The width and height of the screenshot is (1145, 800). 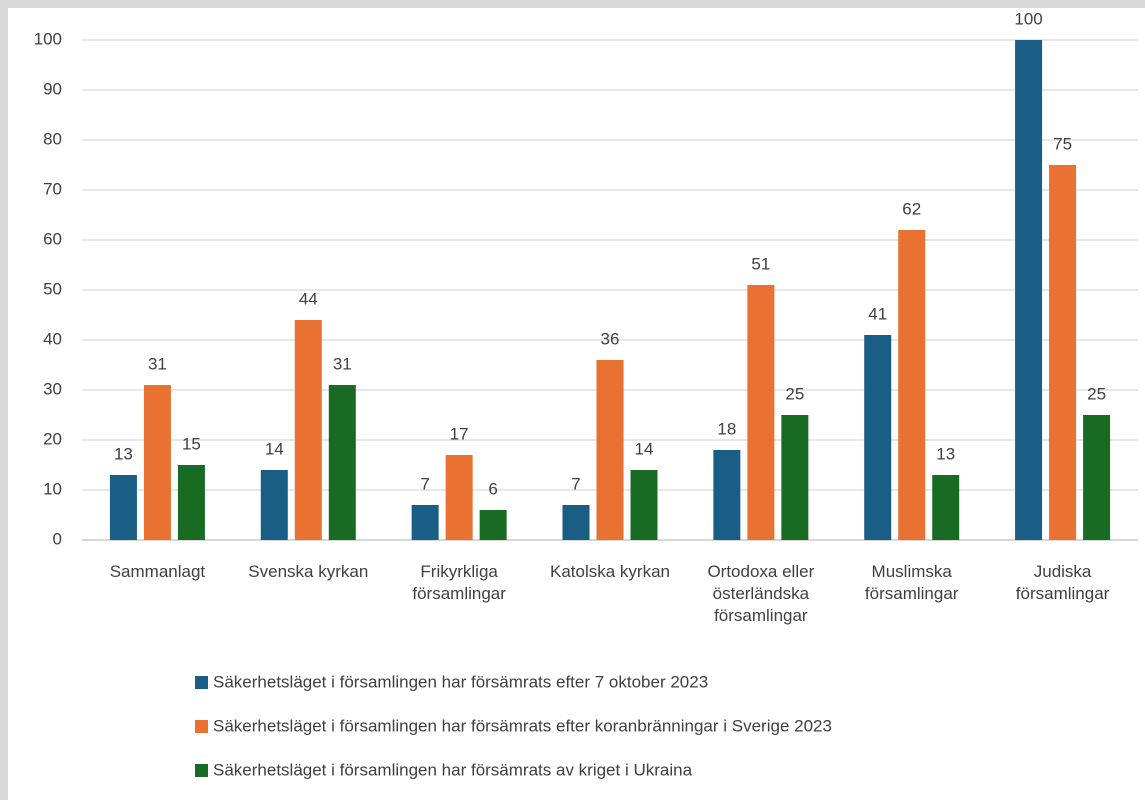 What do you see at coordinates (492, 488) in the screenshot?
I see `data-label: 6` at bounding box center [492, 488].